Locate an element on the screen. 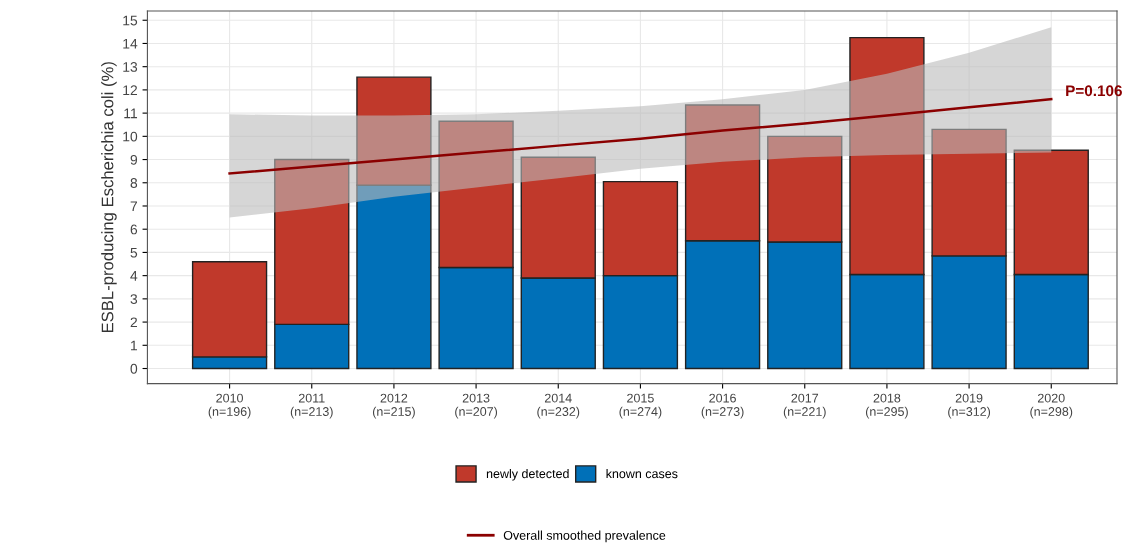 This screenshot has width=1134, height=548. x-tick-label: 2019 (n=312) is located at coordinates (969, 406).